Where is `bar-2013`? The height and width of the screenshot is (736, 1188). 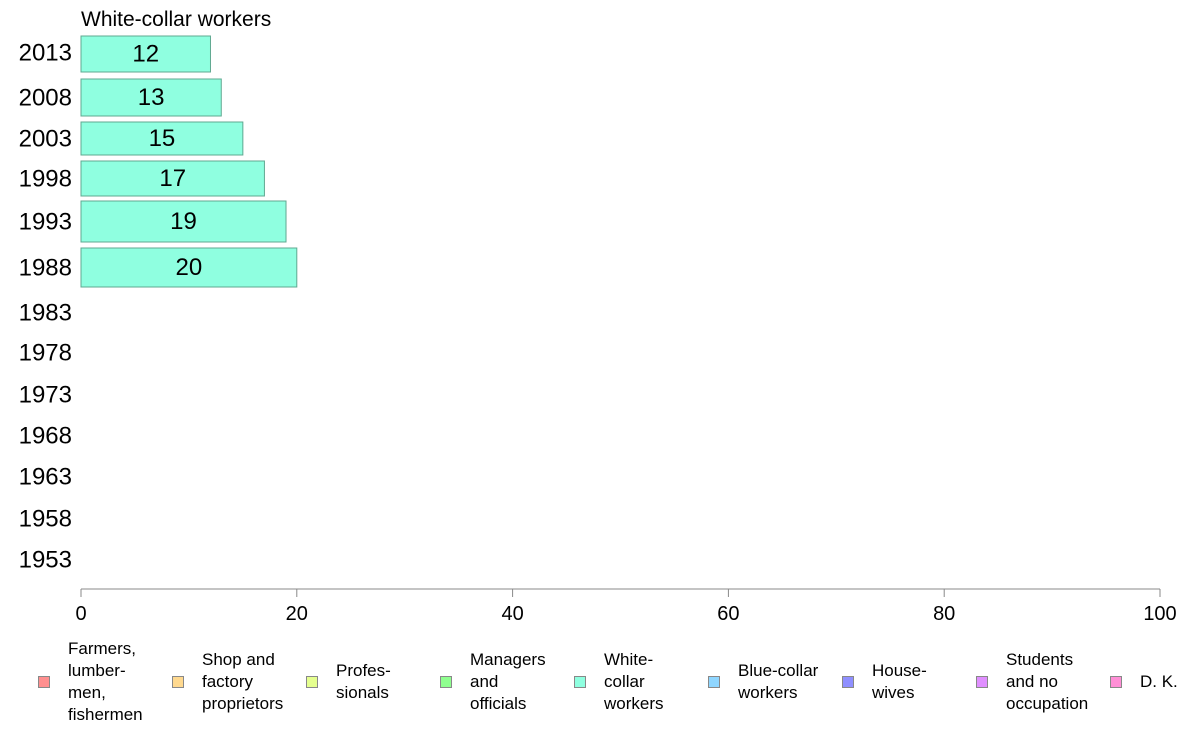
bar-2013 is located at coordinates (145, 54).